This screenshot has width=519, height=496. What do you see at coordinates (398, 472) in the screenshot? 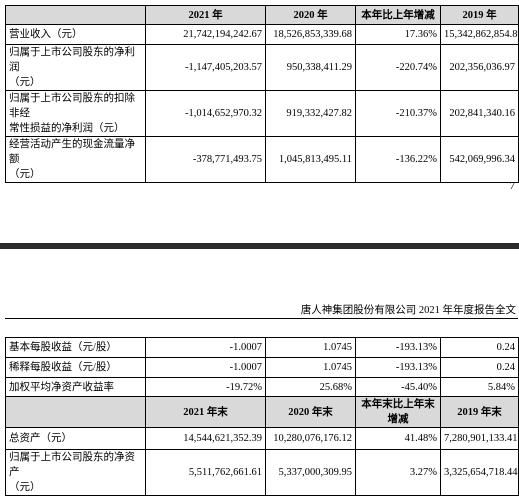
I see `value-cell: 3.27%` at bounding box center [398, 472].